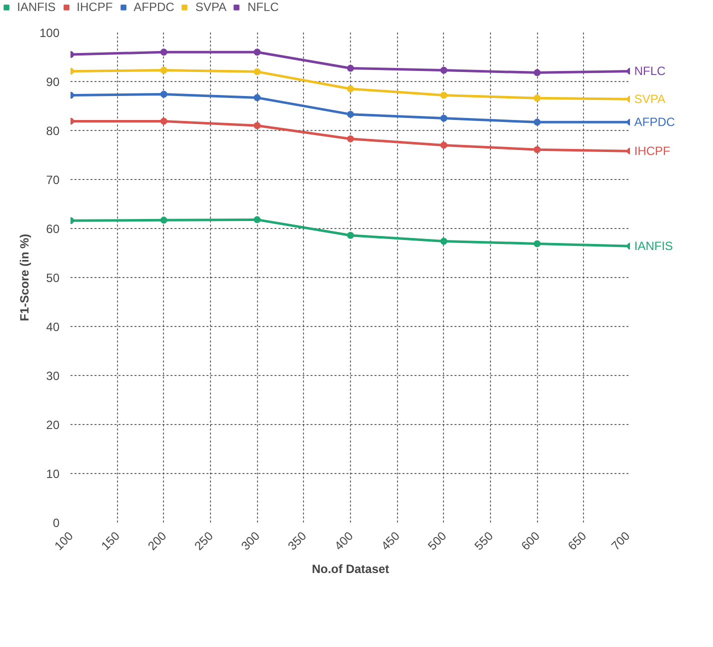 The image size is (713, 647). Describe the element at coordinates (56, 523) in the screenshot. I see `y-tick-label: 0` at that location.